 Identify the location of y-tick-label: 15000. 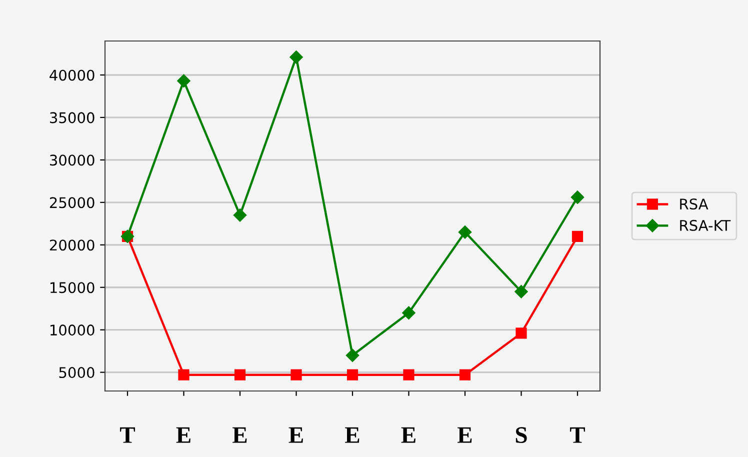
(72, 288).